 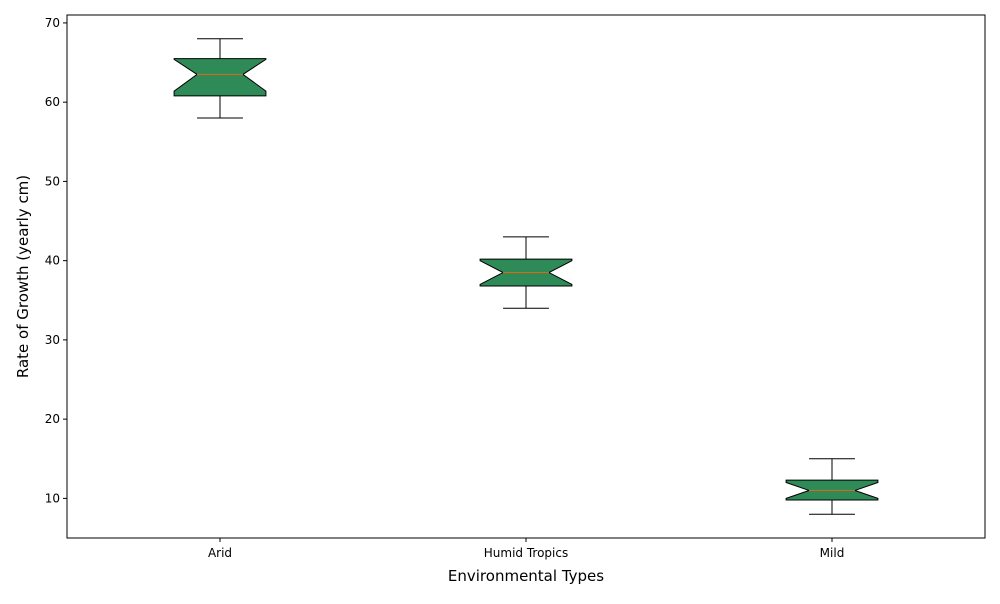 I want to click on box-arid, so click(x=220, y=78).